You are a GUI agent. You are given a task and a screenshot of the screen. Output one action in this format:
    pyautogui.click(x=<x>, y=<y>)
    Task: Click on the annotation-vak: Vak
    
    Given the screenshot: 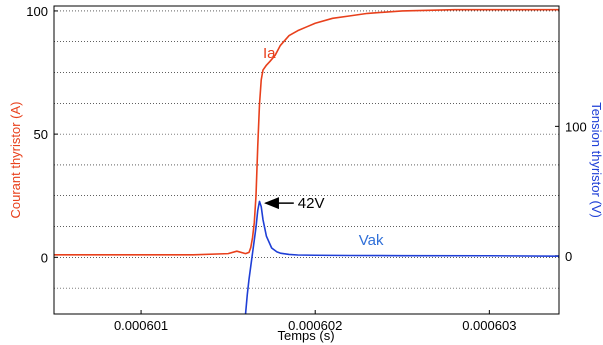 What is the action you would take?
    pyautogui.click(x=371, y=240)
    